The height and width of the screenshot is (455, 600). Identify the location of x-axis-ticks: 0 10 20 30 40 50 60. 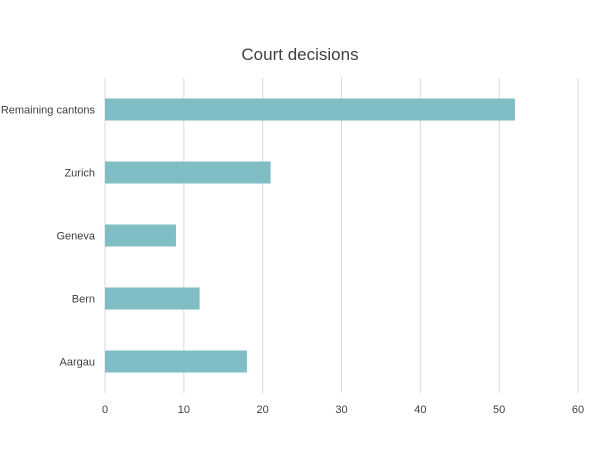
(343, 410).